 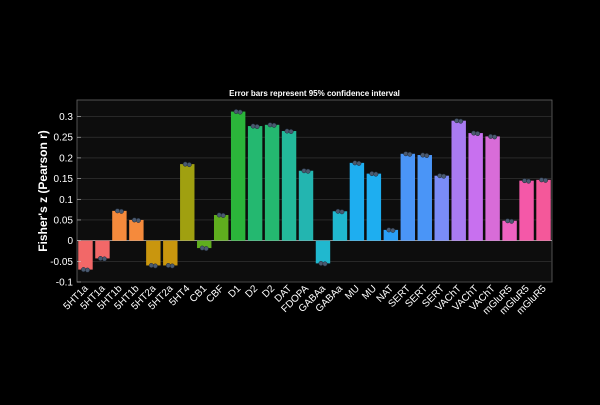 What do you see at coordinates (70, 241) in the screenshot?
I see `y-tick-label: 0` at bounding box center [70, 241].